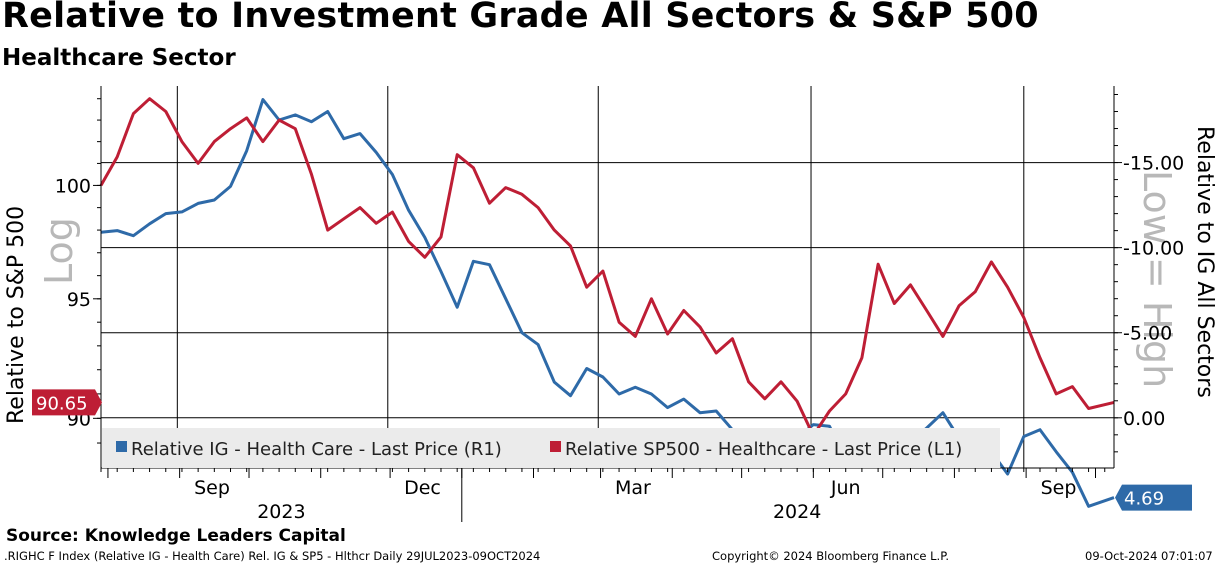 This screenshot has width=1224, height=566. What do you see at coordinates (16, 315) in the screenshot?
I see `left-axis-label: Relative to S&P 500` at bounding box center [16, 315].